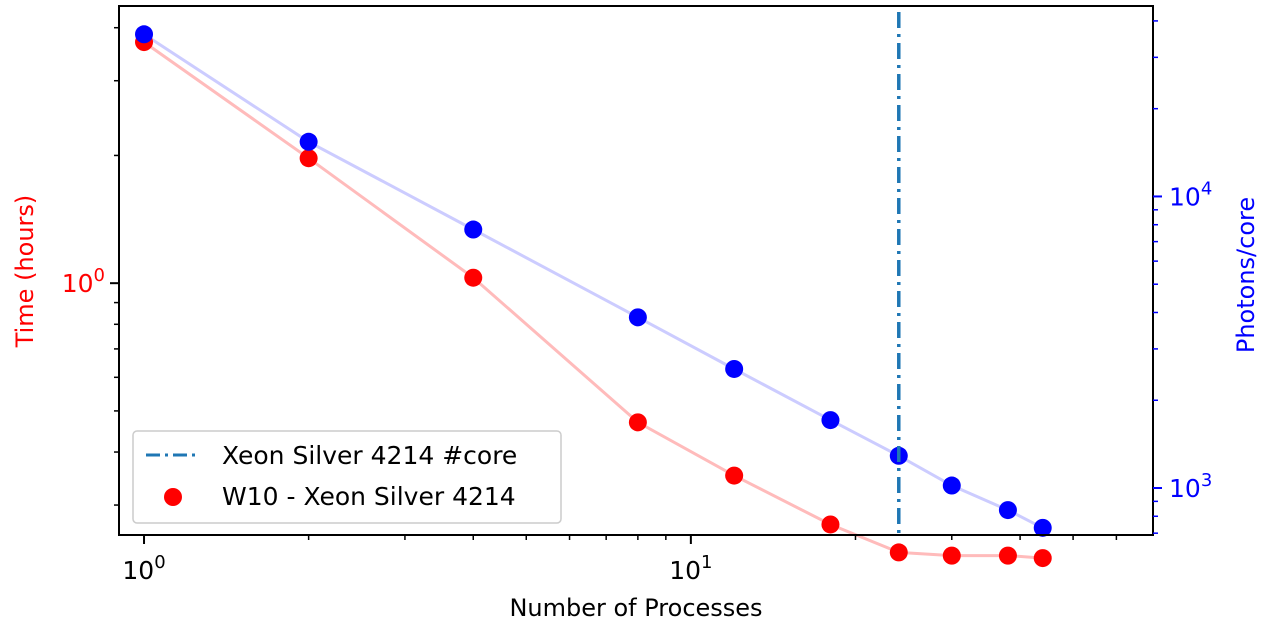  Describe the element at coordinates (1190, 194) in the screenshot. I see `y-right-tick-label: 10⁴` at that location.